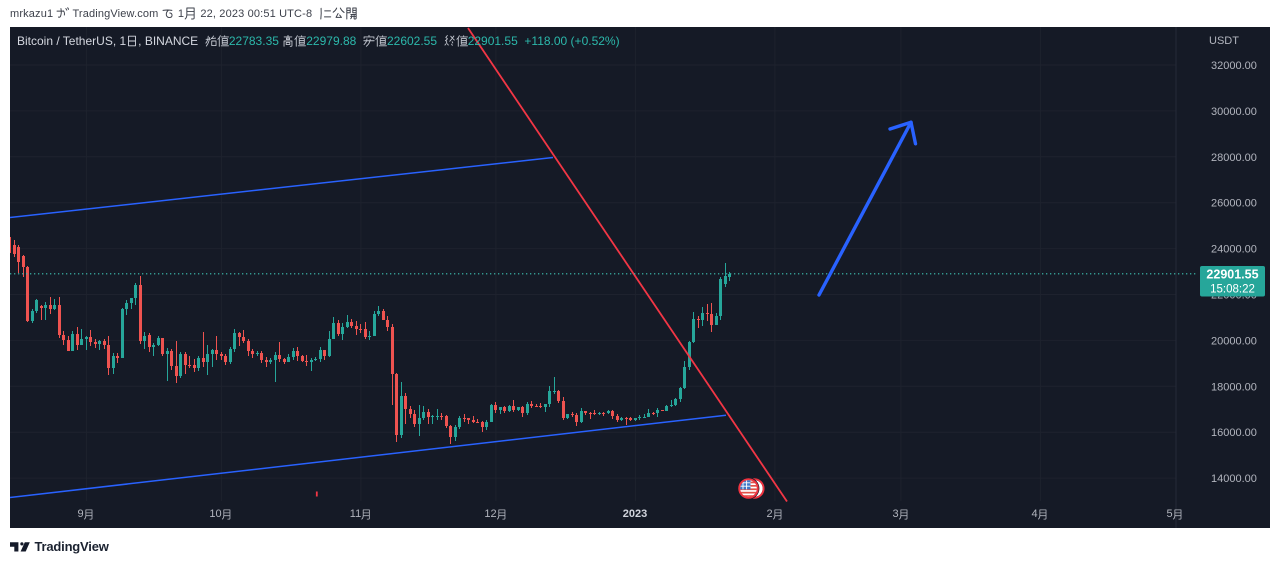 This screenshot has width=1280, height=565. Describe the element at coordinates (1234, 433) in the screenshot. I see `svg-text: 16000.00` at that location.